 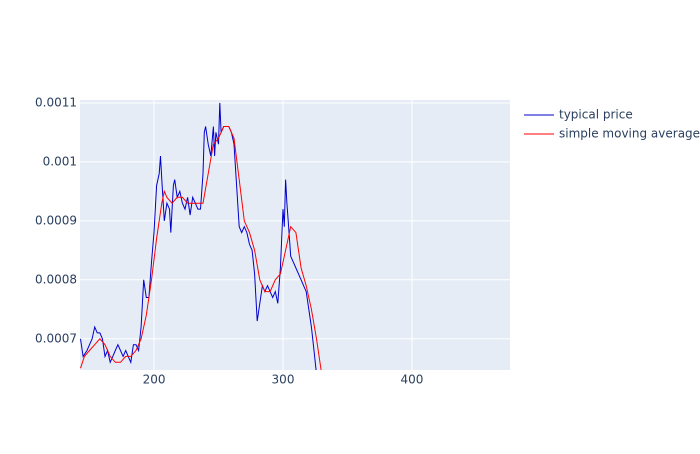 I want to click on y-tick-label: 0.0011, so click(x=56, y=102).